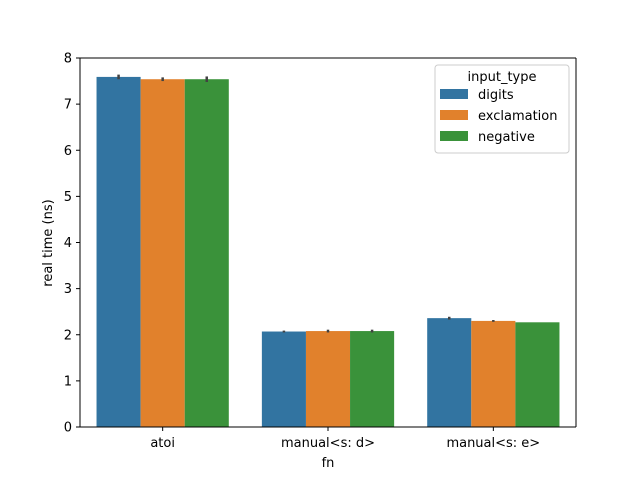 The height and width of the screenshot is (485, 640). I want to click on legend: input_type digits exclamation negative, so click(502, 109).